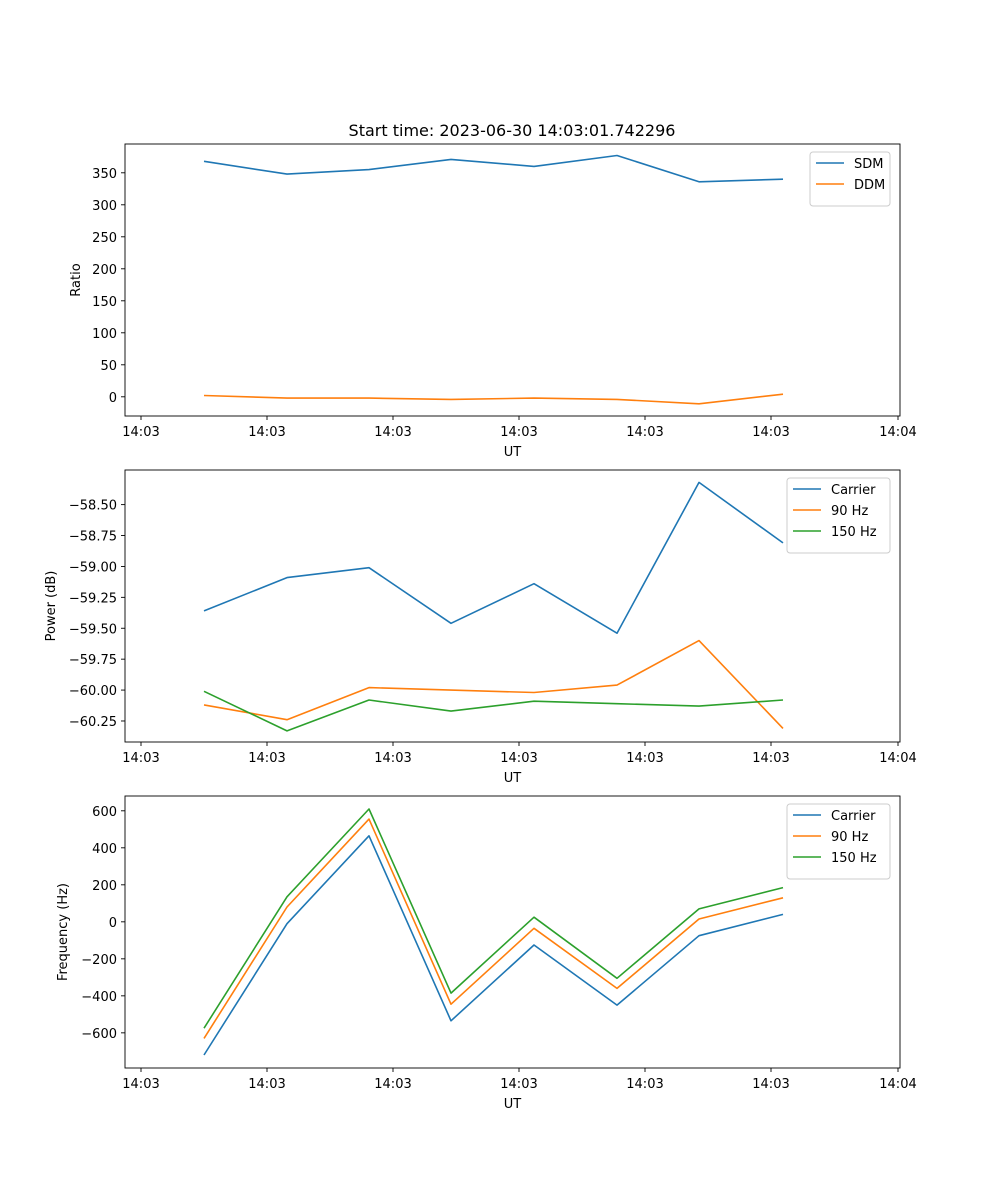 This screenshot has height=1200, width=1000. Describe the element at coordinates (93, 722) in the screenshot. I see `y-tick-label: −60.25` at that location.